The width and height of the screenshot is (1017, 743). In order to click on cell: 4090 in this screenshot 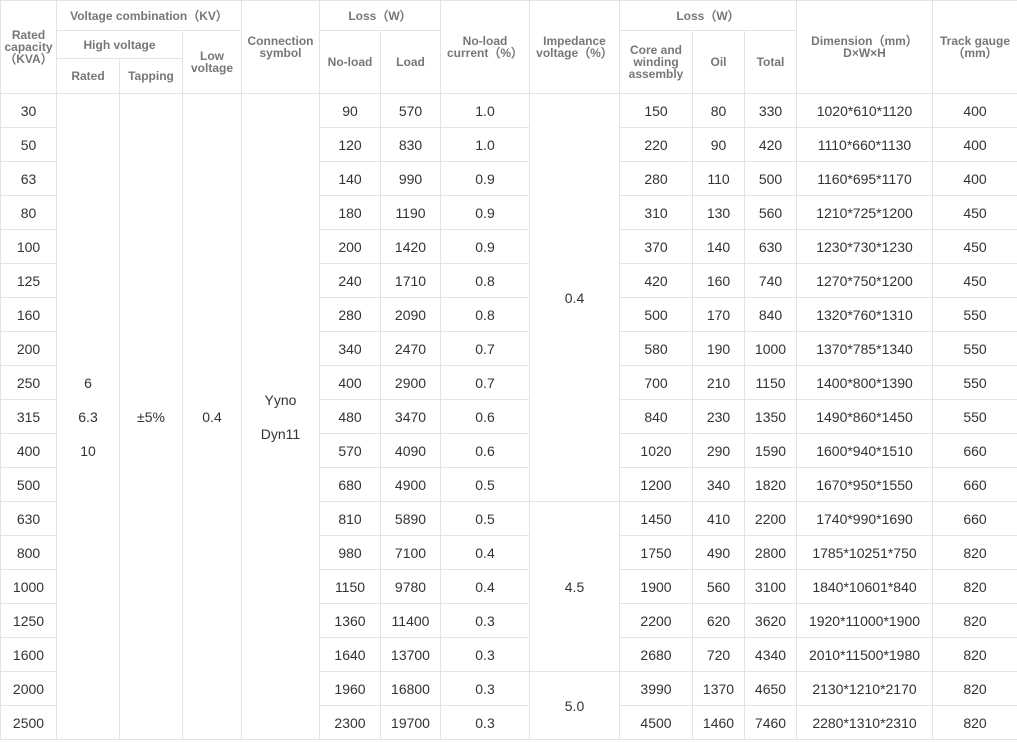, I will do `click(410, 450)`.